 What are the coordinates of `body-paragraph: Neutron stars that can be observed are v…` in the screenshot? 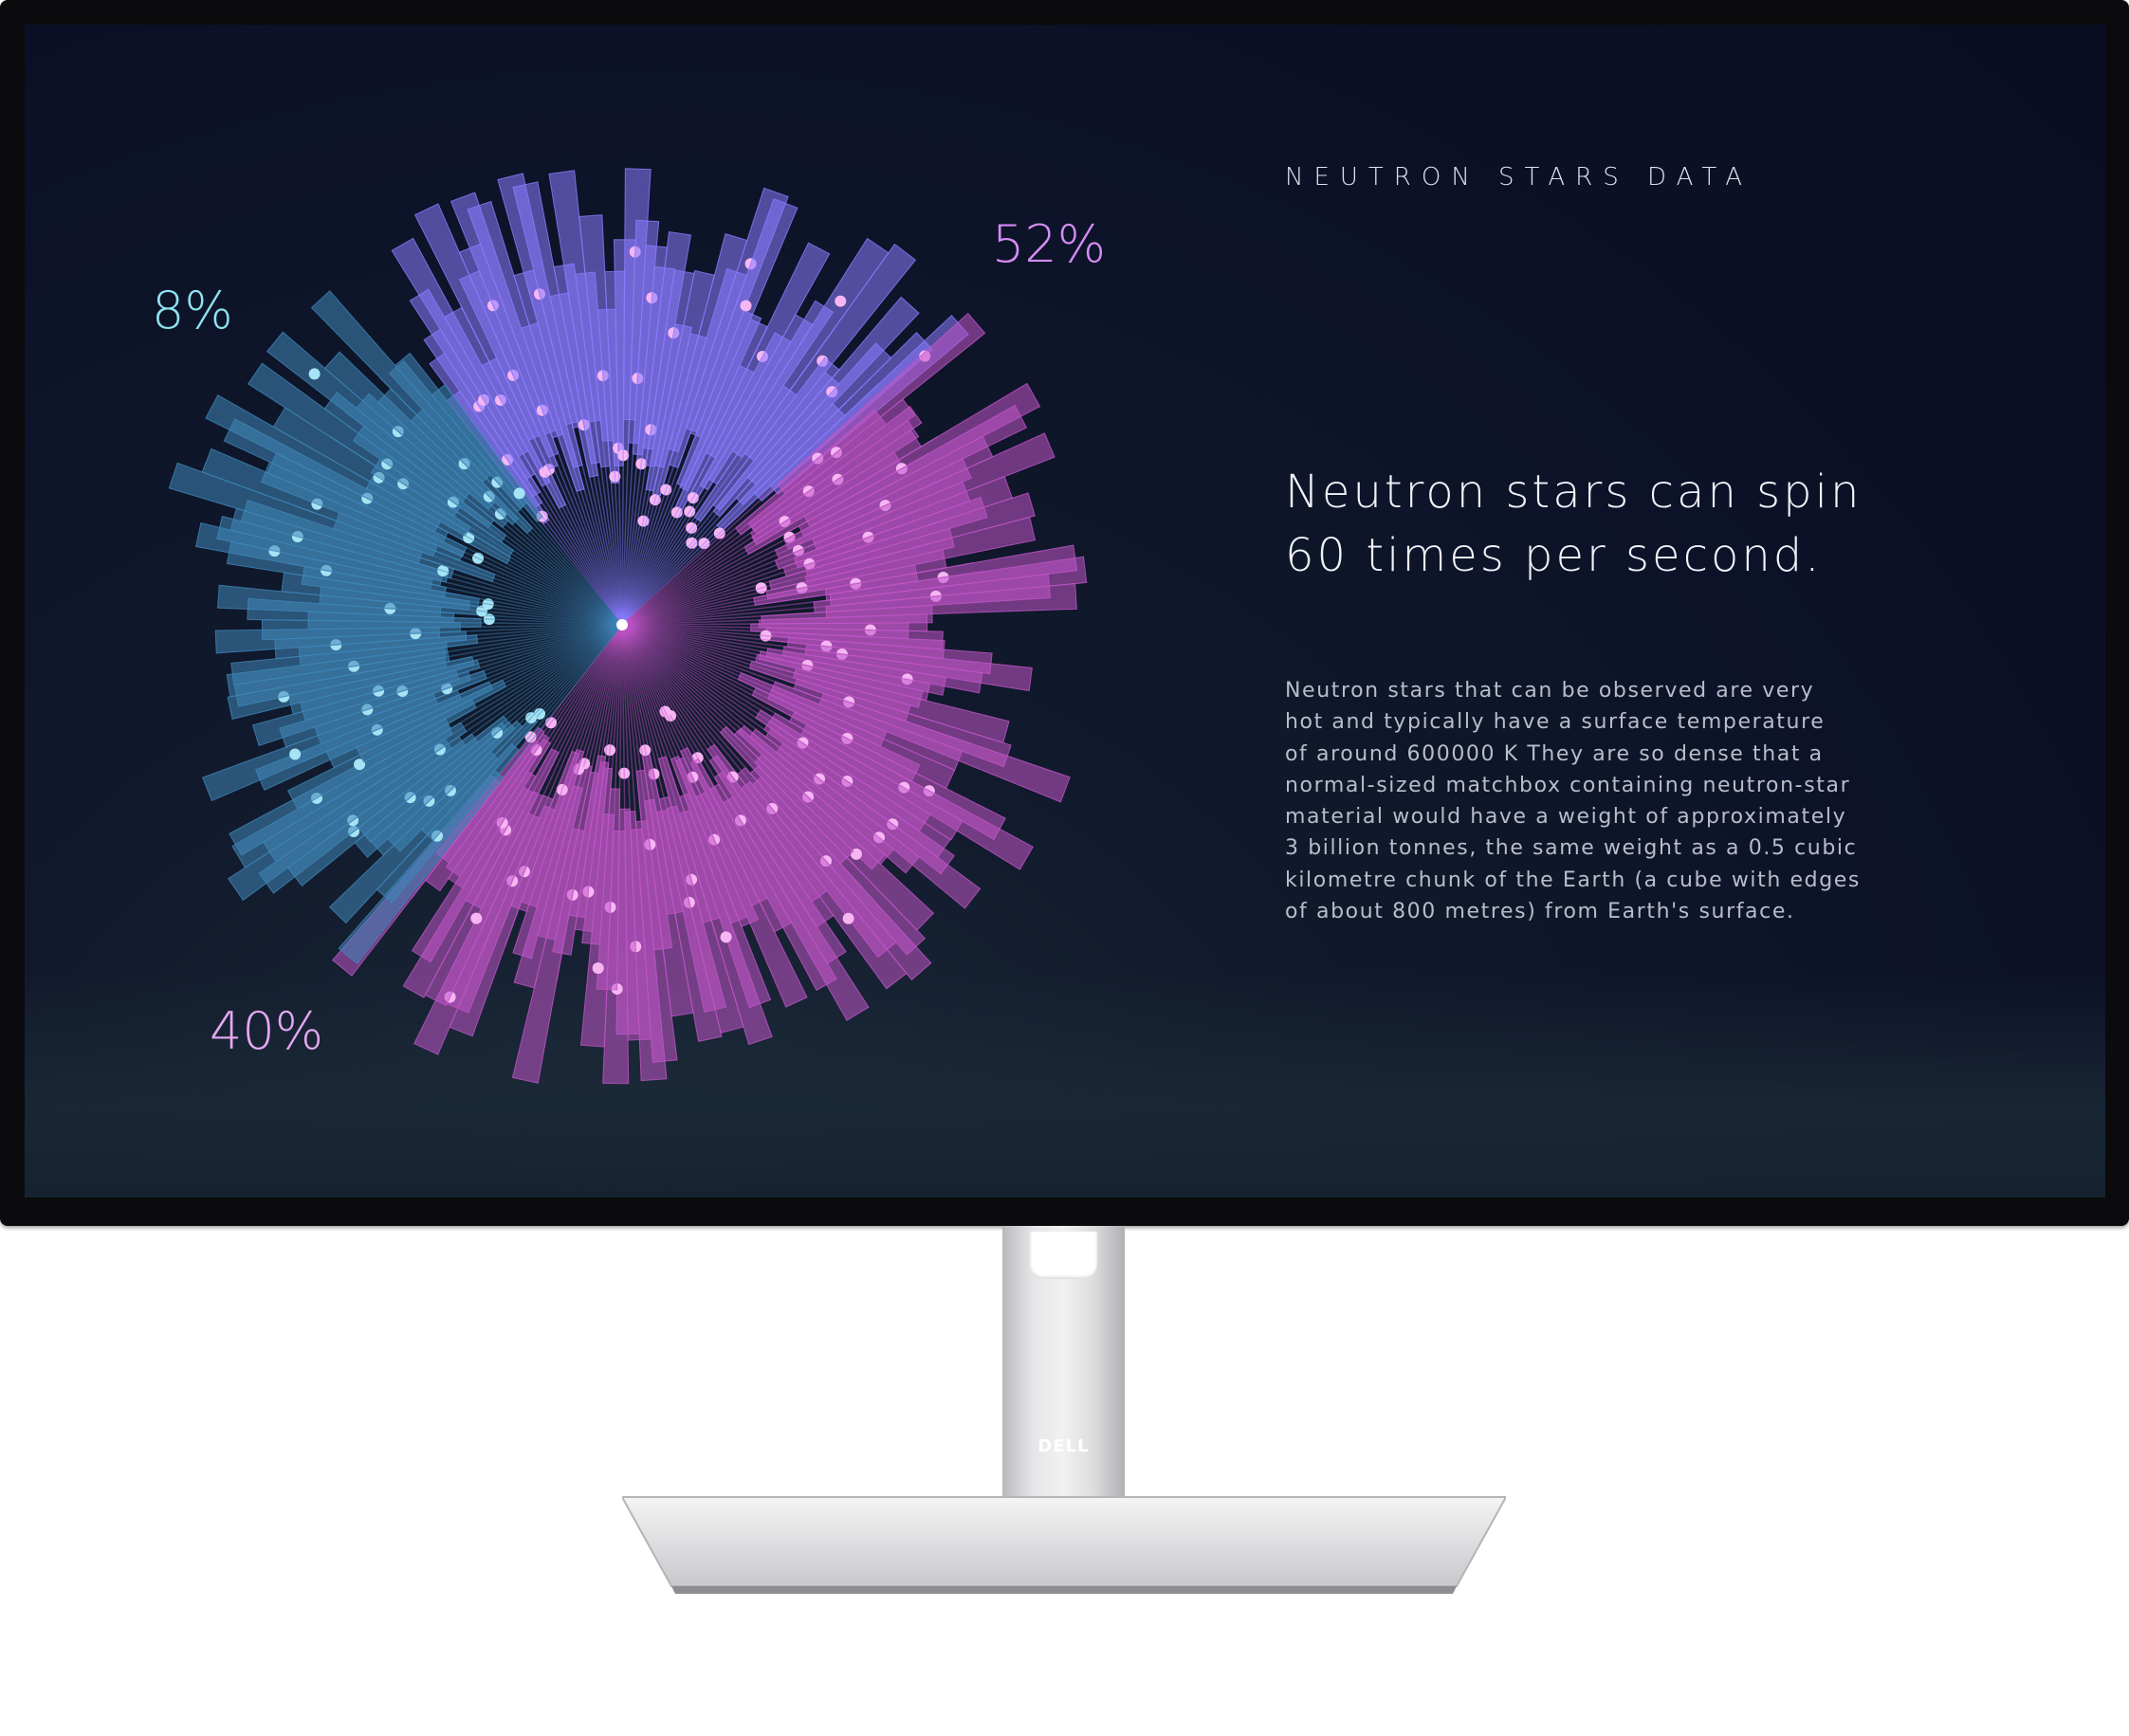 It's located at (1573, 801).